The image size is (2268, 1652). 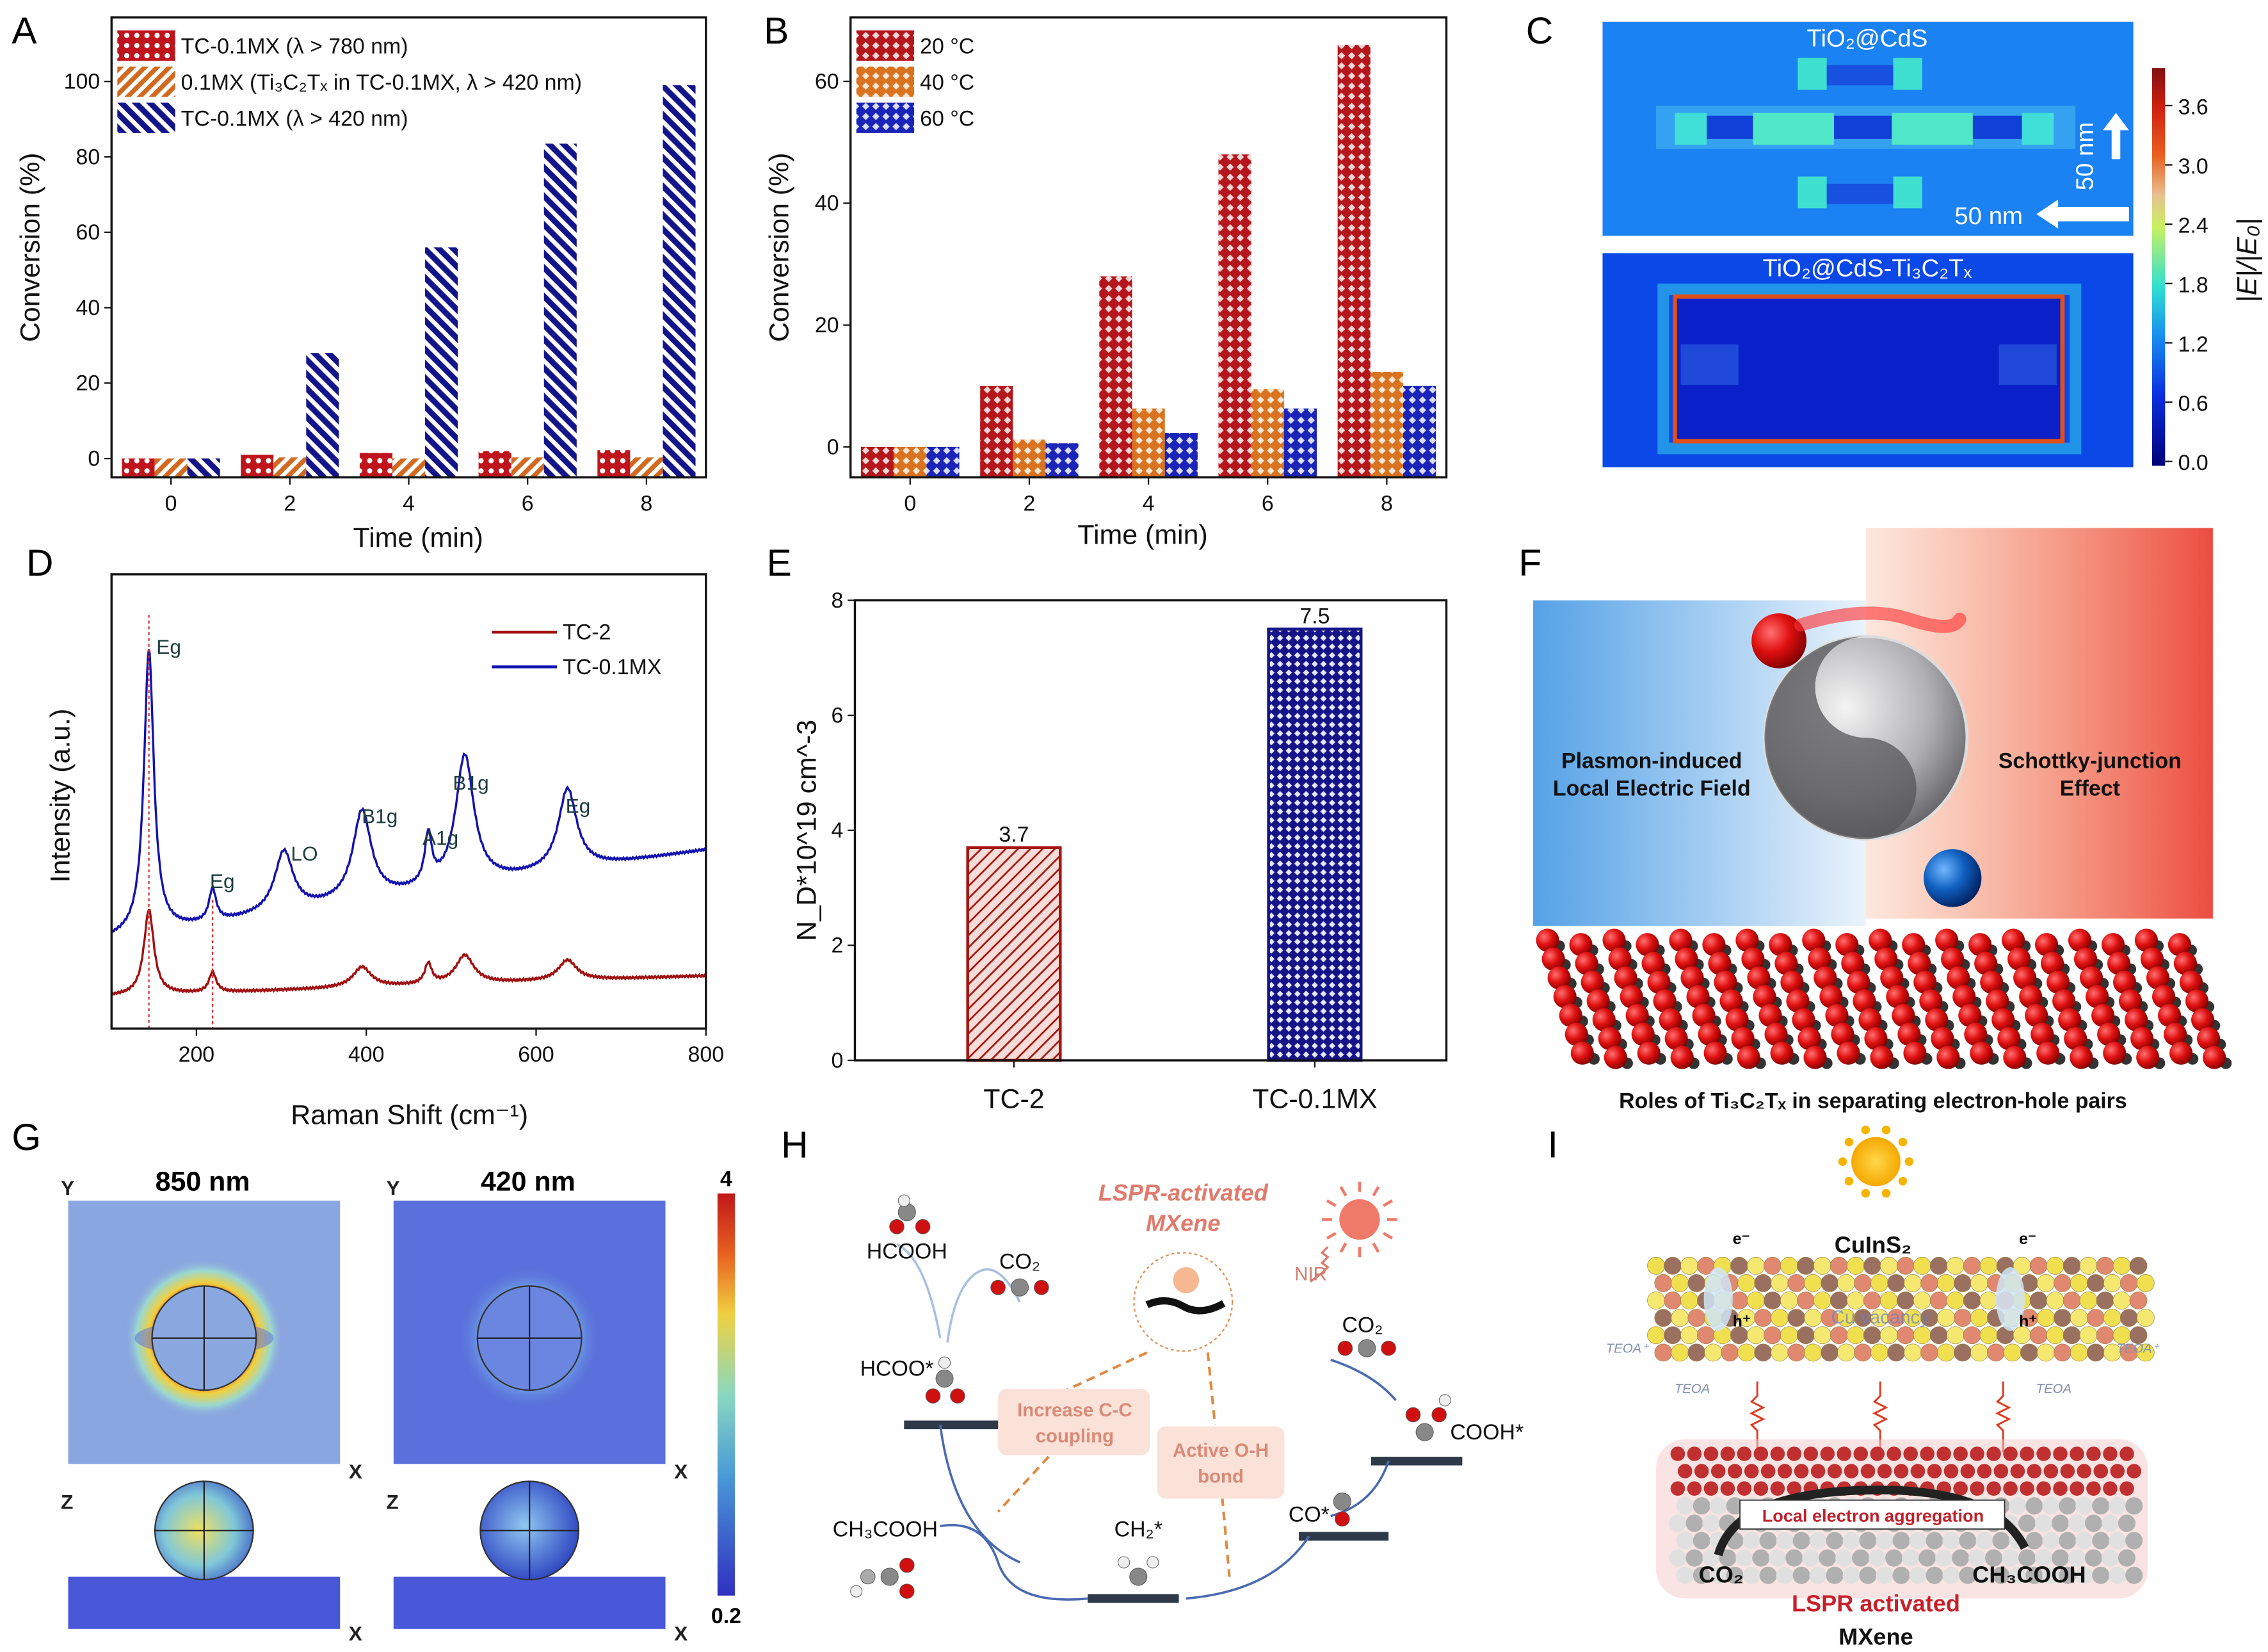 What do you see at coordinates (1125, 273) in the screenshot?
I see `chart-b-marks: 20 °C 40 °C 60 °C 0 2 4 6 8 0 20 40 60` at bounding box center [1125, 273].